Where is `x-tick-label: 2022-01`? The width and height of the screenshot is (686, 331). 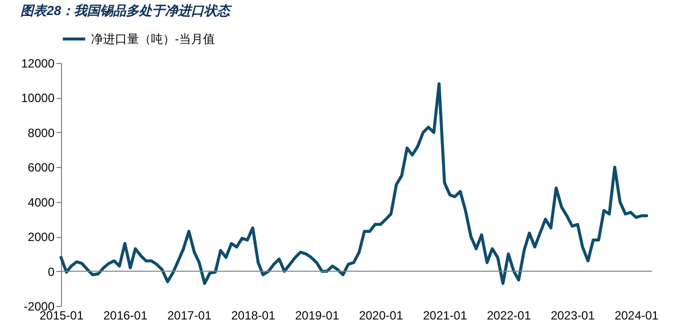
x-tick-label: 2022-01 is located at coordinates (509, 315).